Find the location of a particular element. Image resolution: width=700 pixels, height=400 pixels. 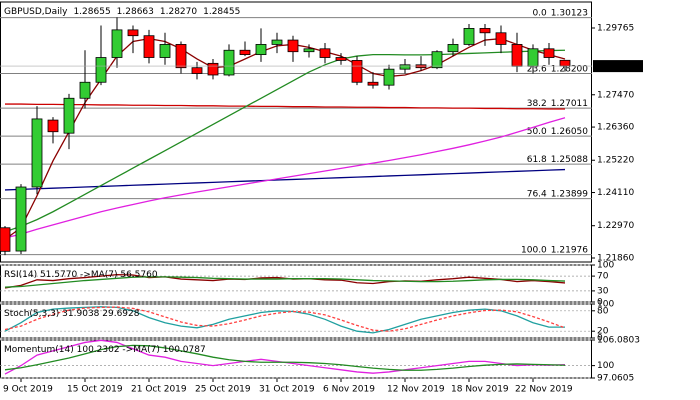

fib-price: 1.21976 is located at coordinates (569, 250).